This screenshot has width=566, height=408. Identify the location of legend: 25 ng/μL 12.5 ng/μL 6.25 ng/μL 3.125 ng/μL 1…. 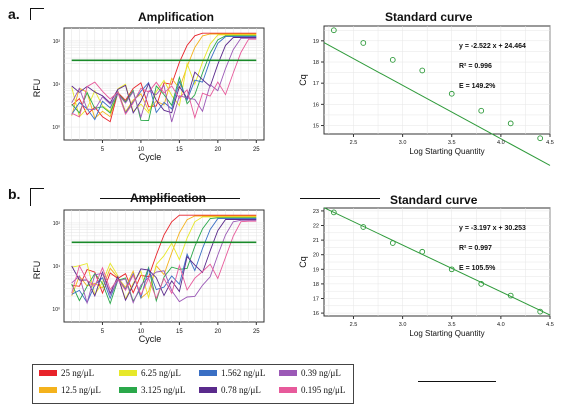
(193, 384).